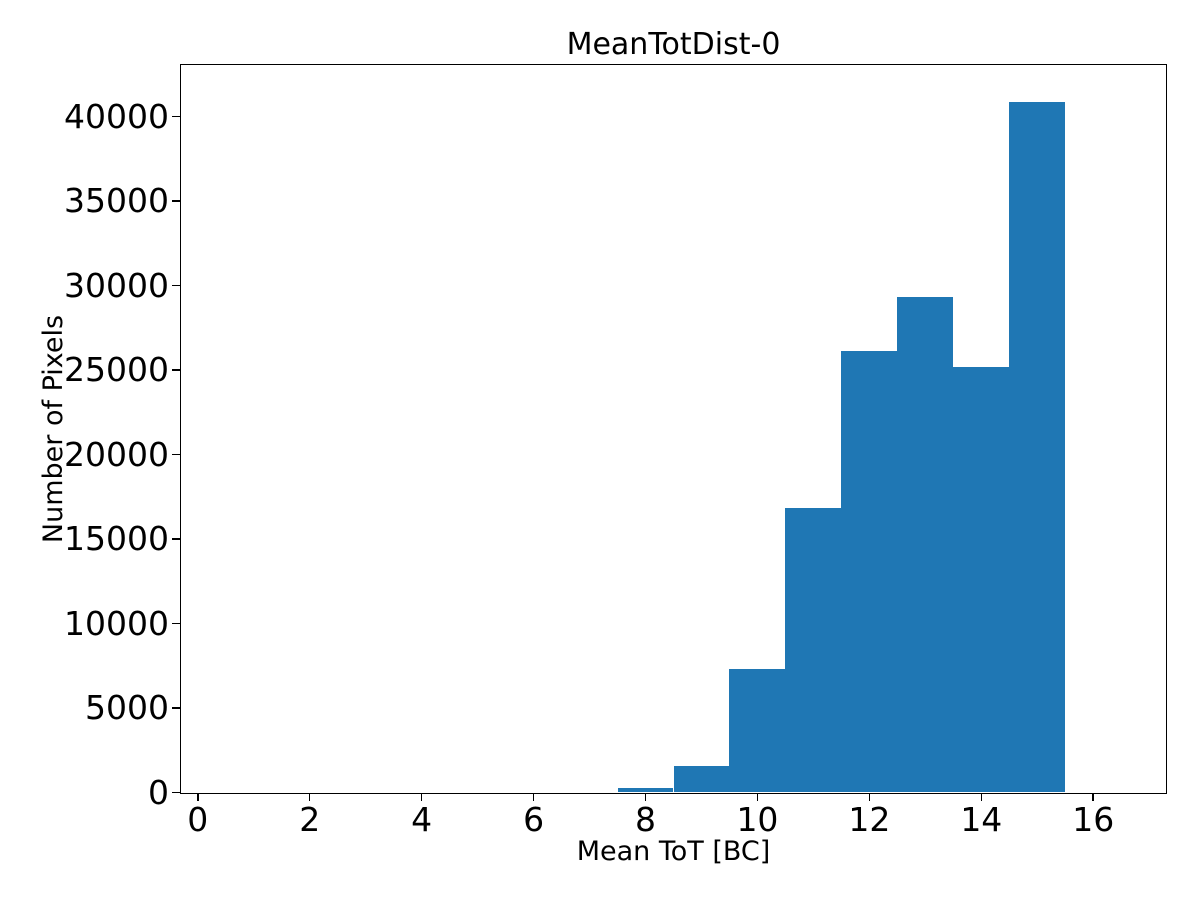 This screenshot has height=900, width=1200. I want to click on y-tick-label: 10000, so click(116, 623).